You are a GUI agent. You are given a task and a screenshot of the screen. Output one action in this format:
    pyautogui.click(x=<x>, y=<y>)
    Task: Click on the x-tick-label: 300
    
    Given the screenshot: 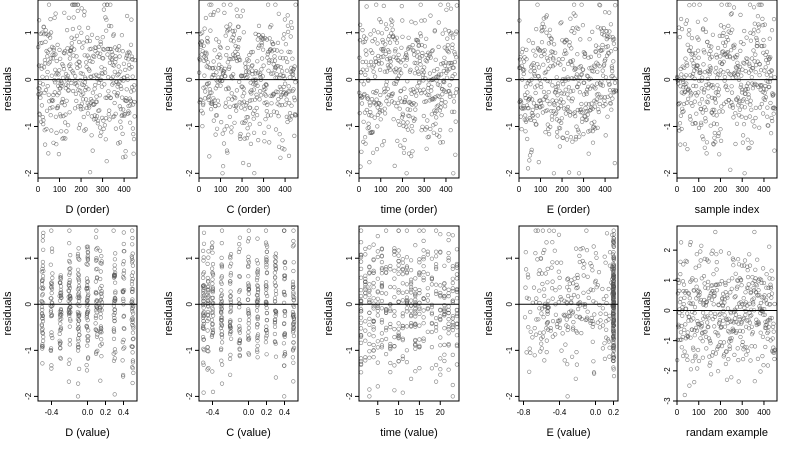 What is the action you would take?
    pyautogui.click(x=425, y=189)
    